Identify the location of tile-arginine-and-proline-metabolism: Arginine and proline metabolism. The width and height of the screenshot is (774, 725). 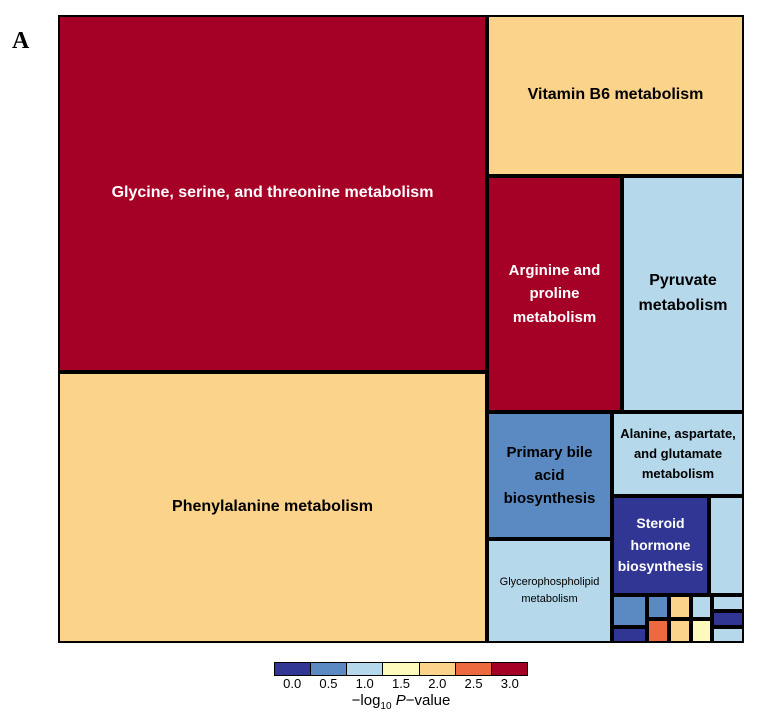
(554, 294).